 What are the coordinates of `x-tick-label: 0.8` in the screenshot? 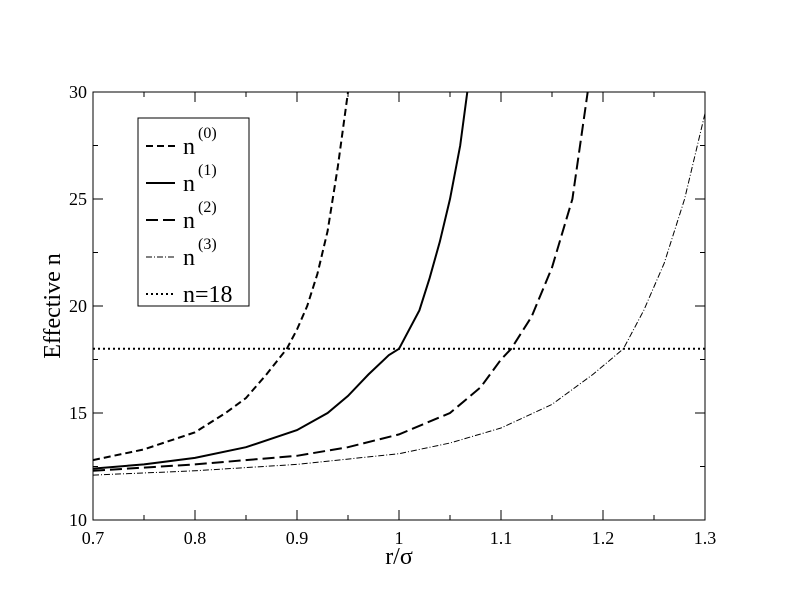 It's located at (195, 538).